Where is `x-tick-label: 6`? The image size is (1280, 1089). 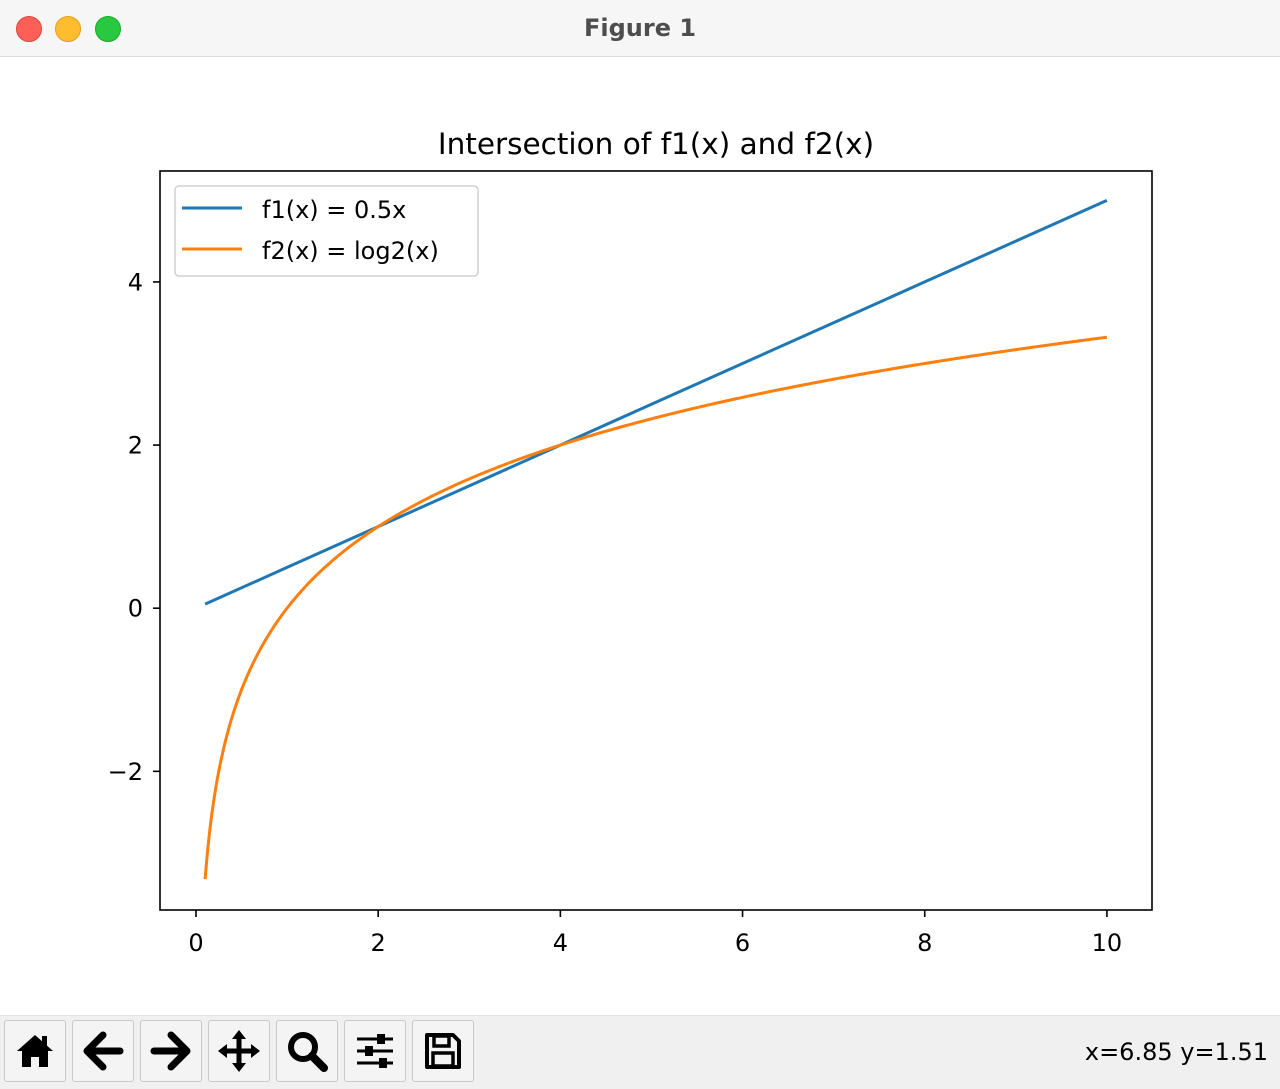
x-tick-label: 6 is located at coordinates (742, 943).